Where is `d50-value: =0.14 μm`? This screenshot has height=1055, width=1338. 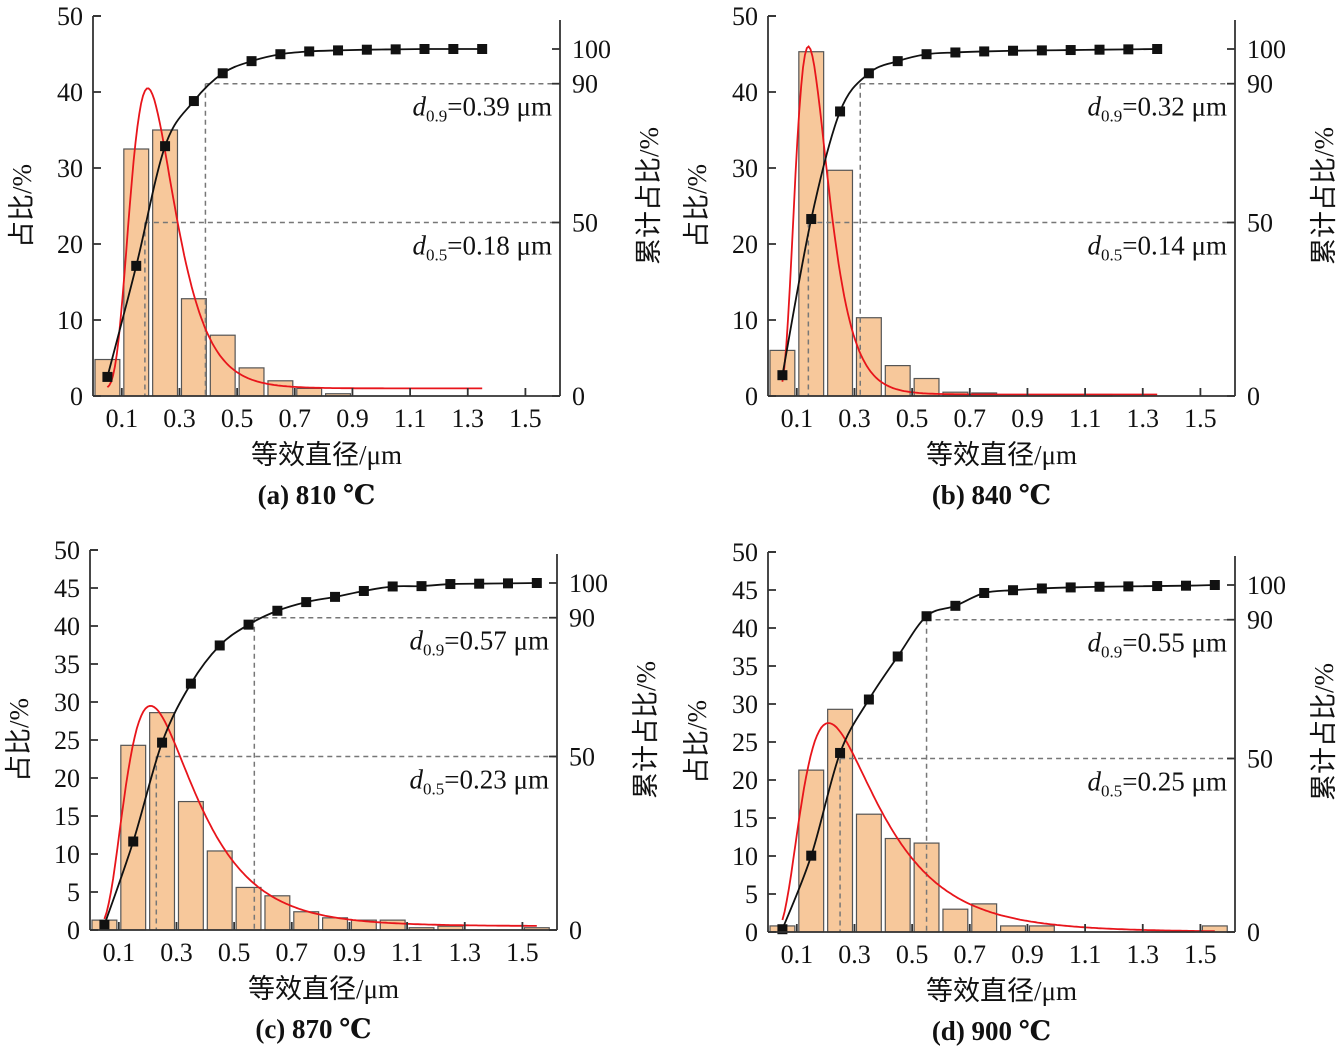 d50-value: =0.14 μm is located at coordinates (1174, 246).